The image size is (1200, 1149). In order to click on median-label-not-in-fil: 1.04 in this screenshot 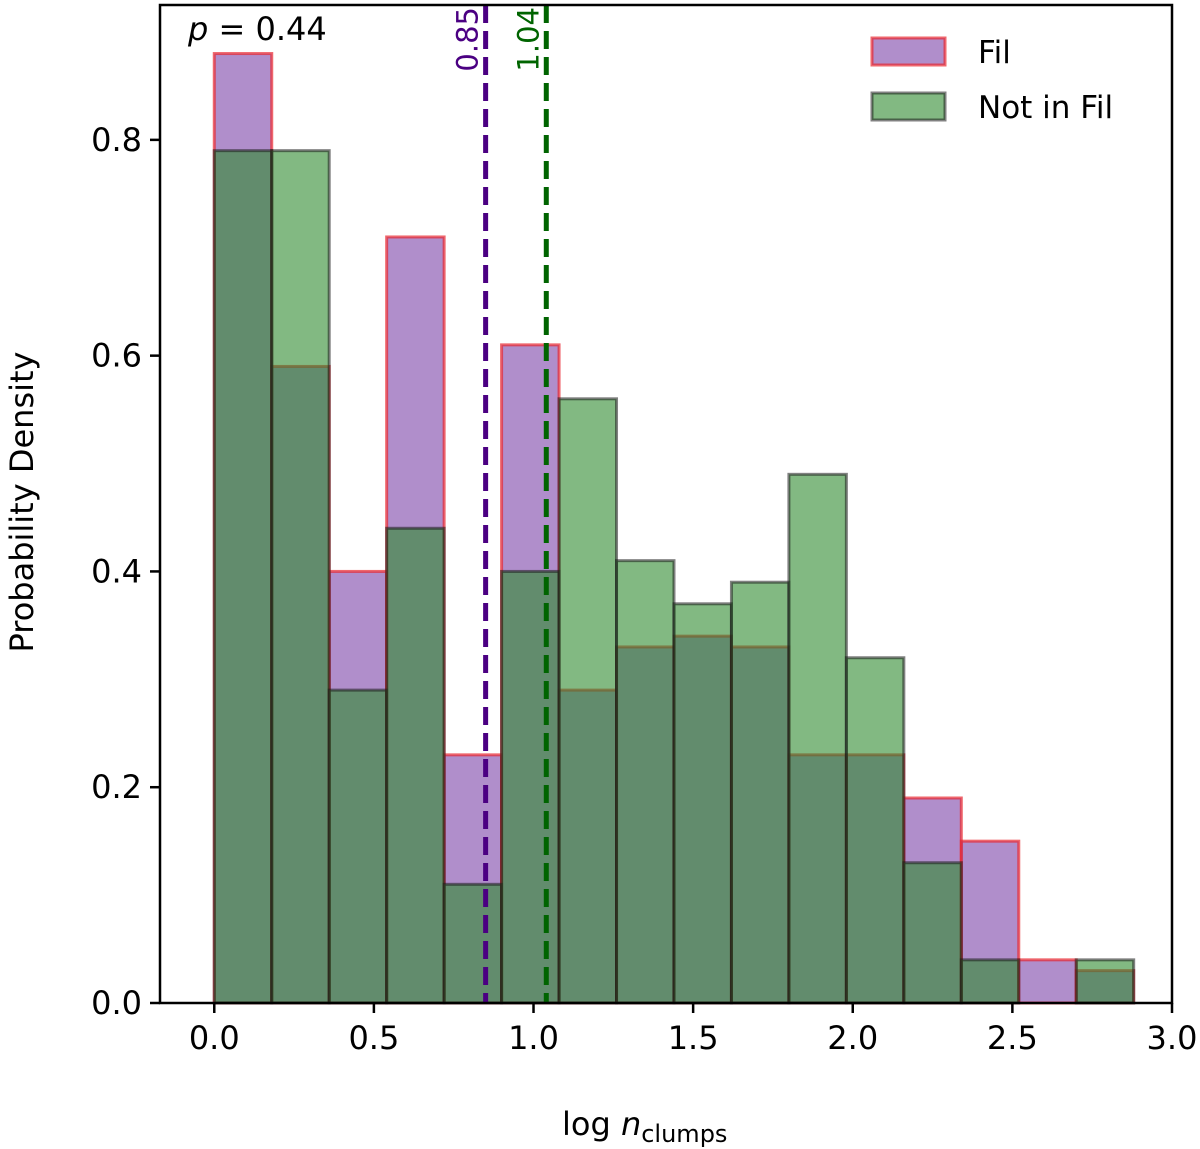, I will do `click(528, 39)`.